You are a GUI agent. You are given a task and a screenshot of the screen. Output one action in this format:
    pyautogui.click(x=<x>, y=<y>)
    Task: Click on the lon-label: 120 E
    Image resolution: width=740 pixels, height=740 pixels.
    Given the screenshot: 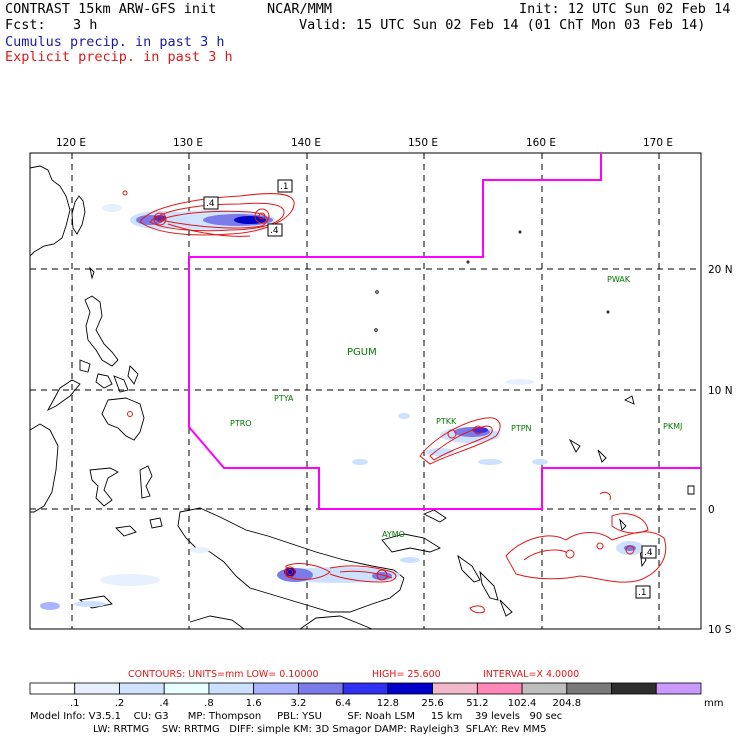 What is the action you would take?
    pyautogui.click(x=71, y=143)
    